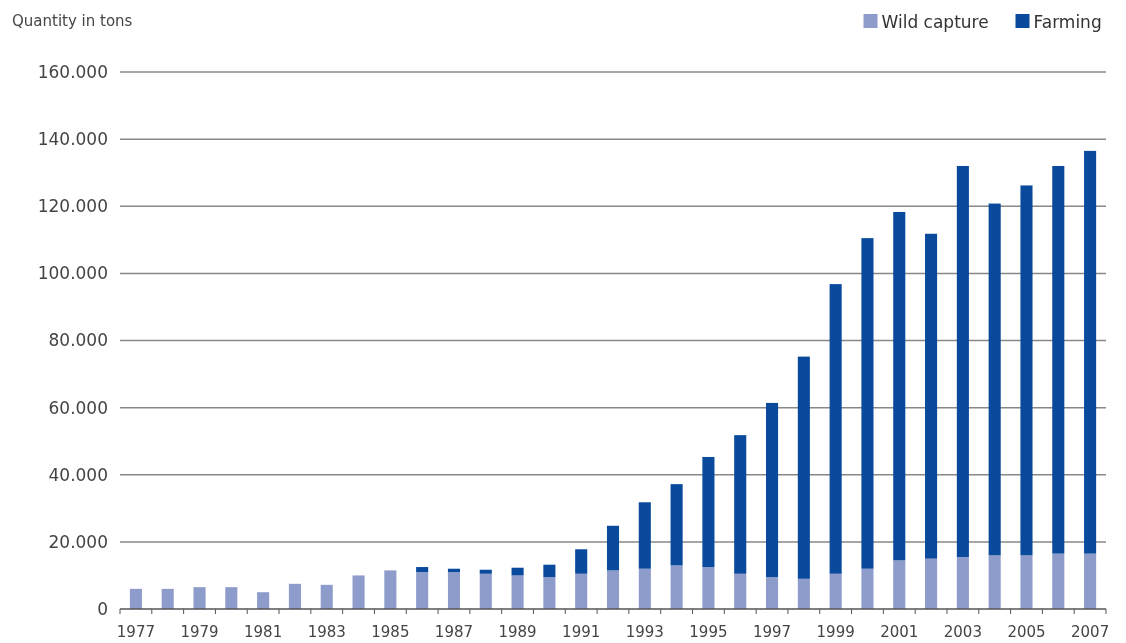  I want to click on x-tick-label: 2001, so click(899, 632).